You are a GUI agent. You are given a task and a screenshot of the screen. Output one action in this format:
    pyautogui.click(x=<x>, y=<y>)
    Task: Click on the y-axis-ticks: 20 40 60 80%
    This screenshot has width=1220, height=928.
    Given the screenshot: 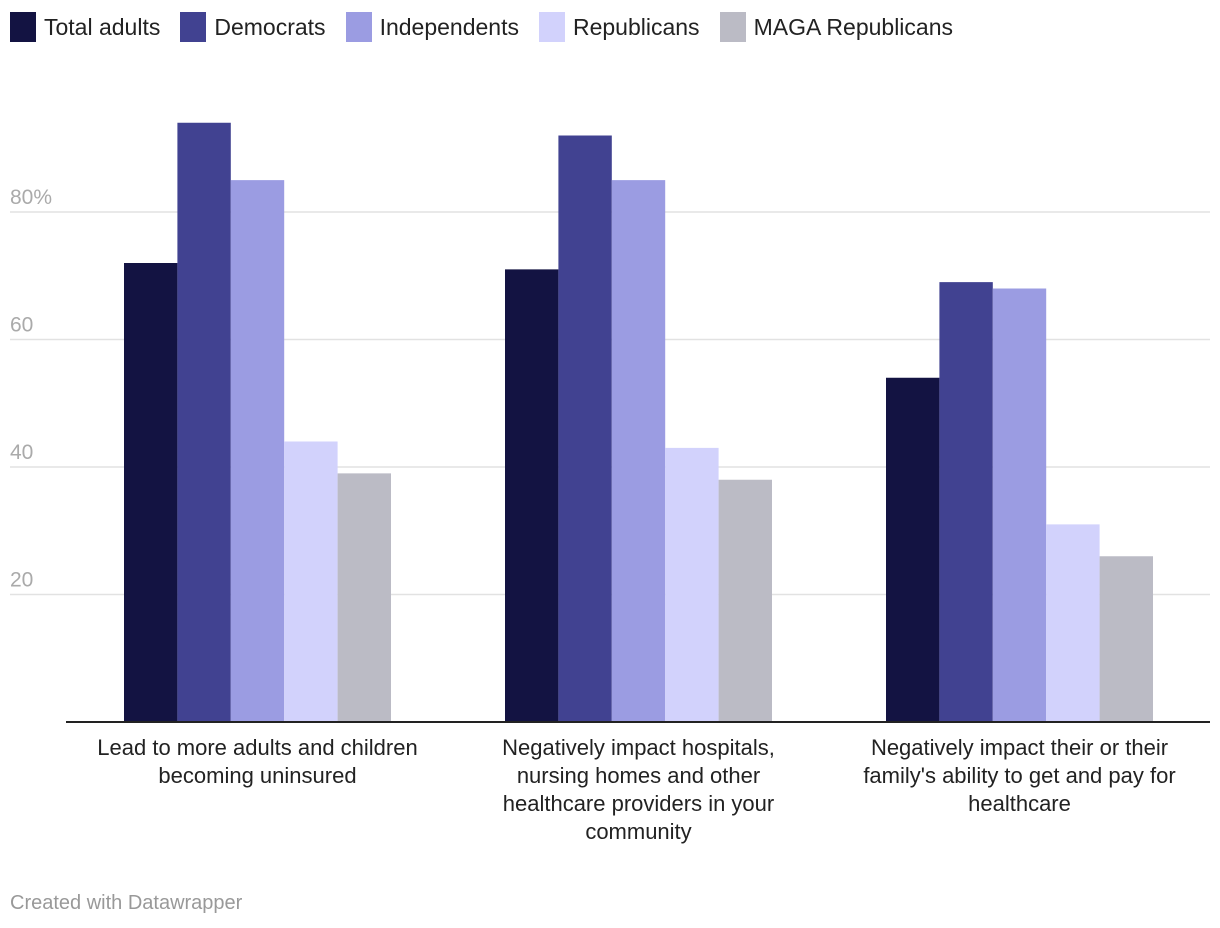 What is the action you would take?
    pyautogui.click(x=31, y=389)
    